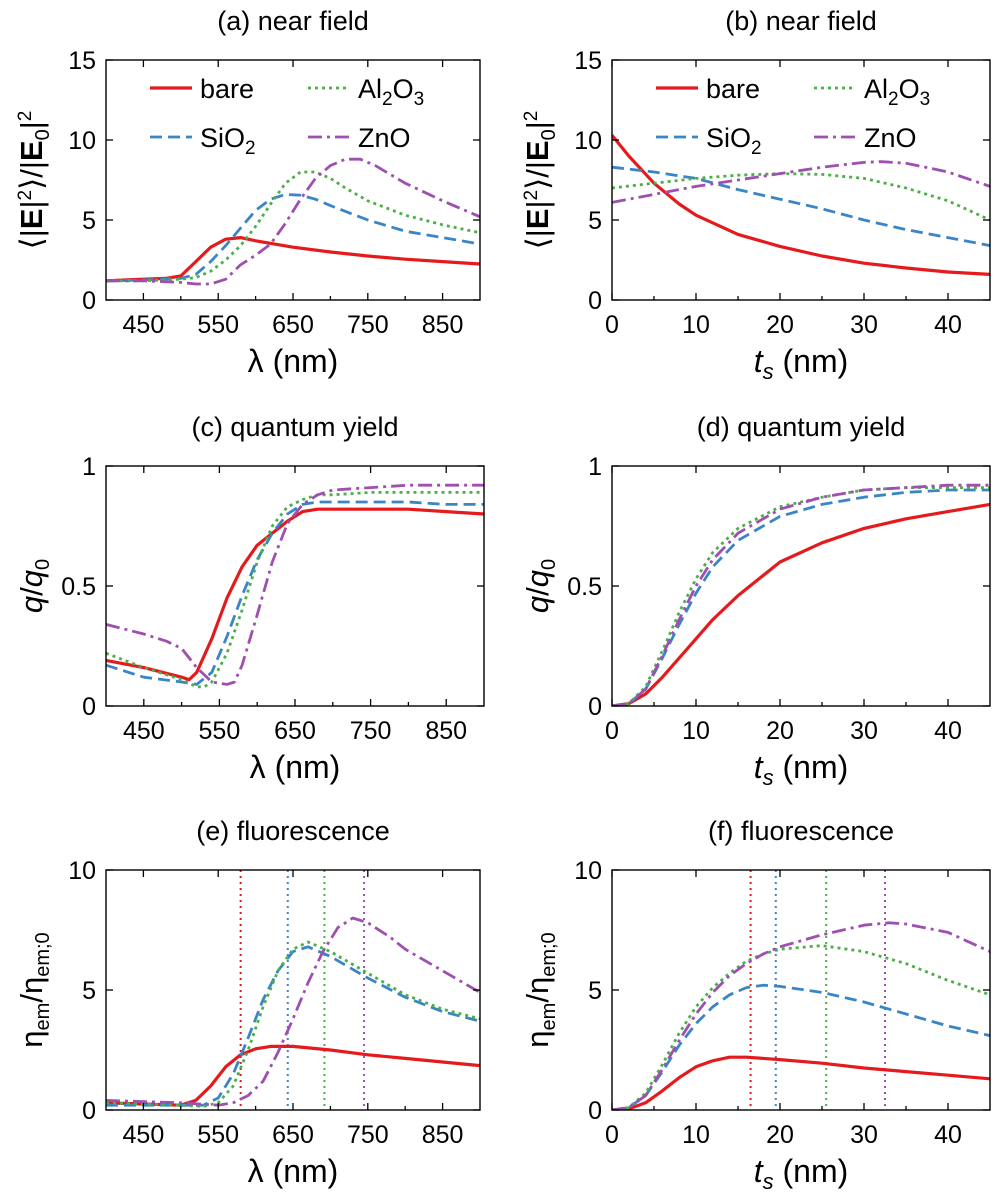 The width and height of the screenshot is (999, 1200). I want to click on legend: bare Al2O3 SiO2 ZnO, so click(793, 116).